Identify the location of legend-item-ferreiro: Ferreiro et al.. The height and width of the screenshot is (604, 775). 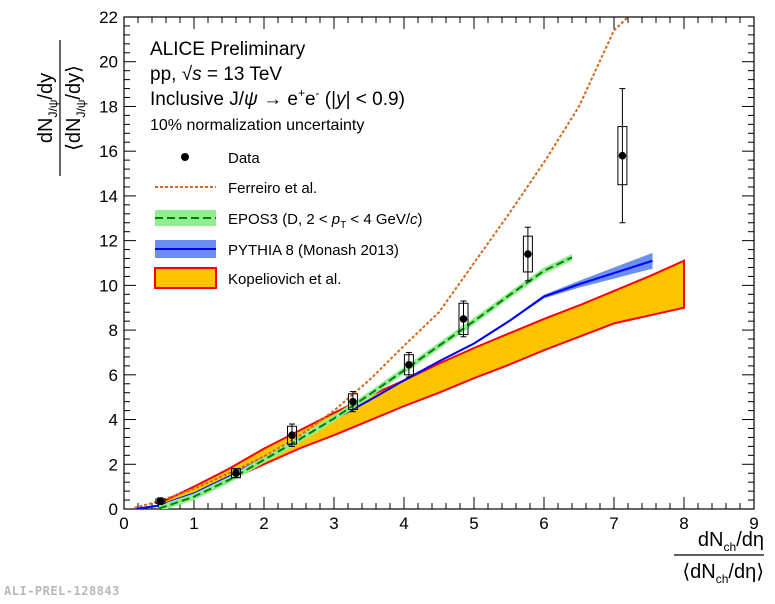
(236, 188).